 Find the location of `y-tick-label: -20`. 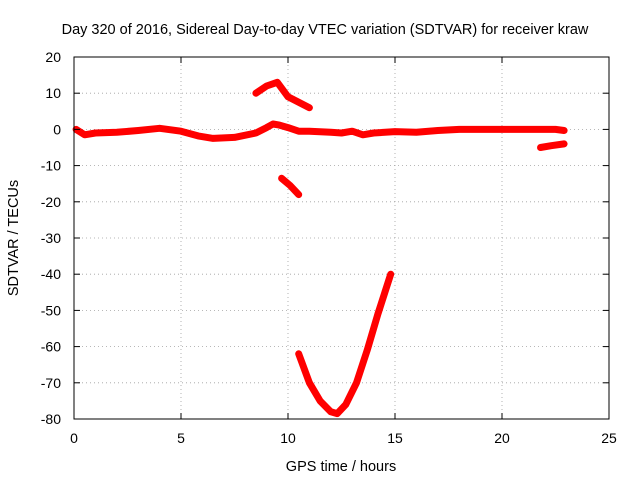

y-tick-label: -20 is located at coordinates (51, 202).